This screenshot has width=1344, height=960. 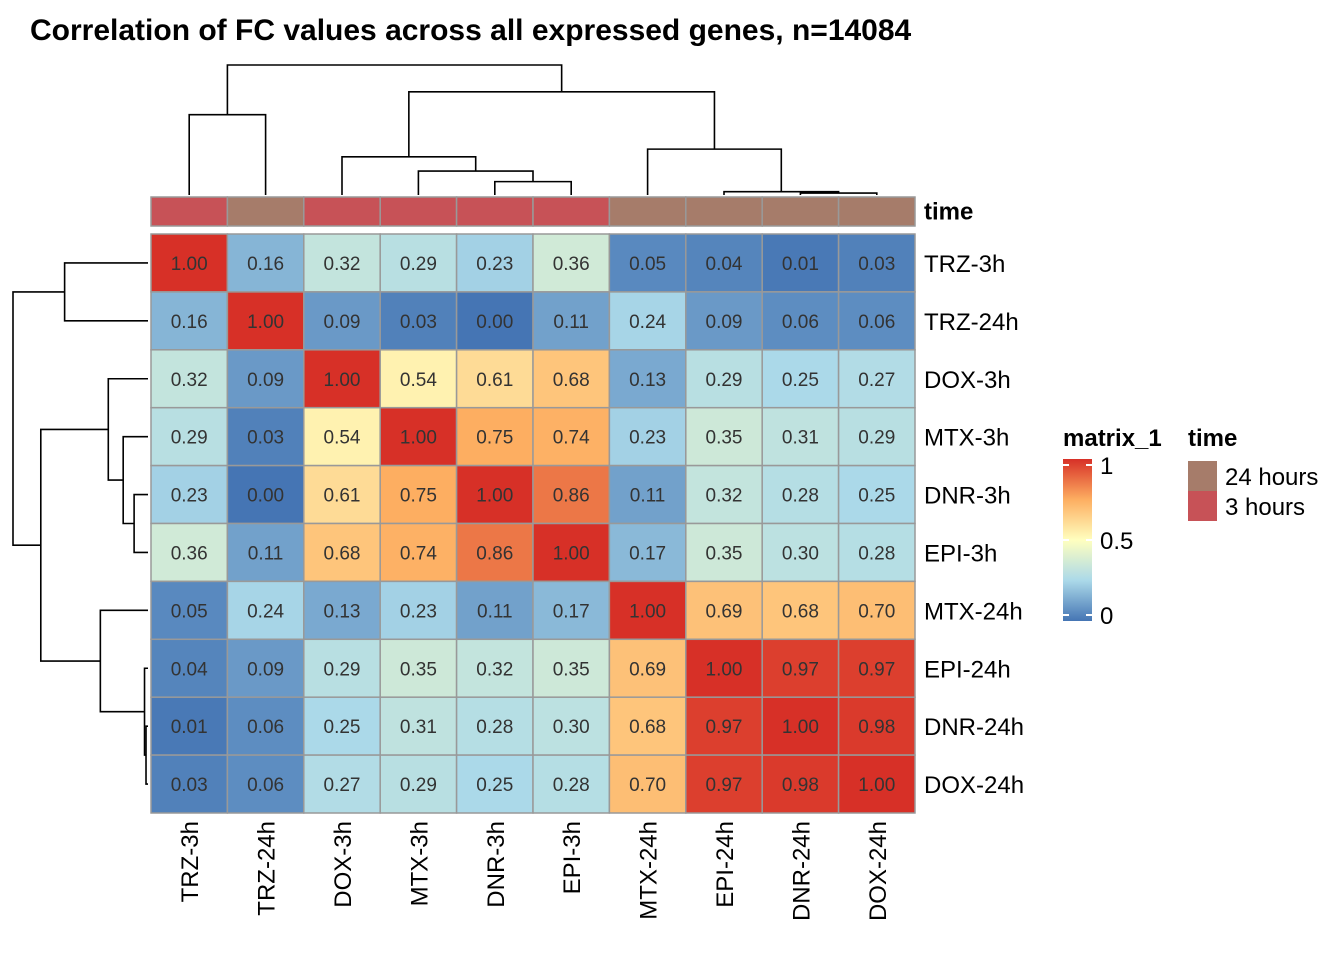 I want to click on cell-value-label: 0.32, so click(x=724, y=496).